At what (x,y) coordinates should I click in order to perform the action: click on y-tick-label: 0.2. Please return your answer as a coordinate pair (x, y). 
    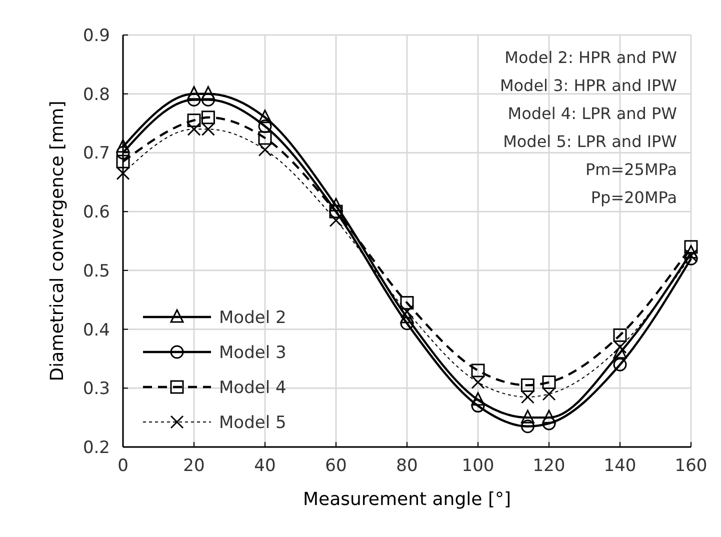
    Looking at the image, I should click on (96, 448).